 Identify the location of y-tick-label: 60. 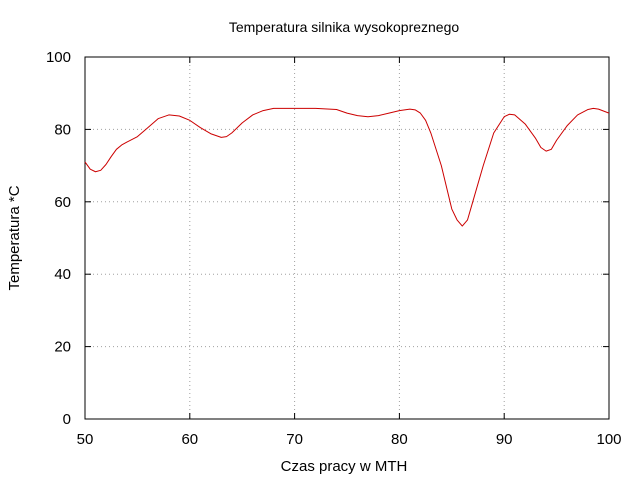
(62, 202).